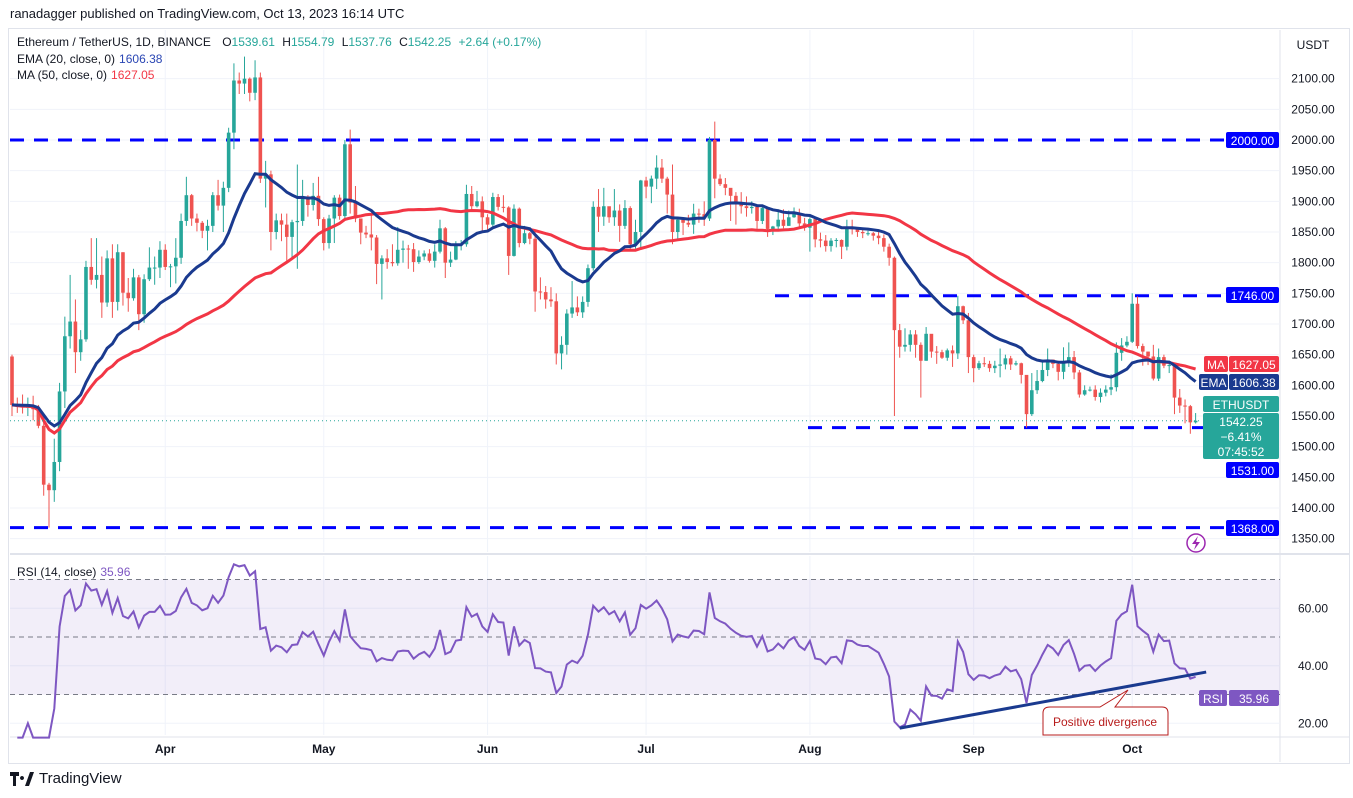 The height and width of the screenshot is (798, 1353). I want to click on ma-legend: MA (50, close, 0) 1627.05, so click(86, 75).